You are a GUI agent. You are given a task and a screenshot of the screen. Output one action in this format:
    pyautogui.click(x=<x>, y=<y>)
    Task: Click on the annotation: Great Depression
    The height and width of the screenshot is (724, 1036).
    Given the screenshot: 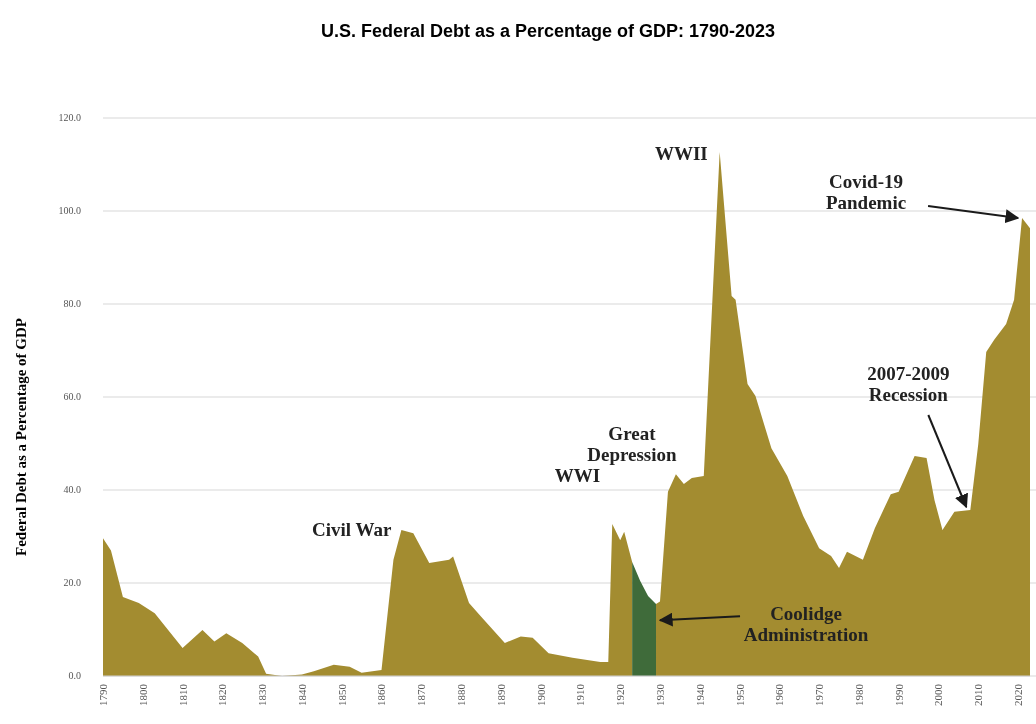 What is the action you would take?
    pyautogui.click(x=632, y=444)
    